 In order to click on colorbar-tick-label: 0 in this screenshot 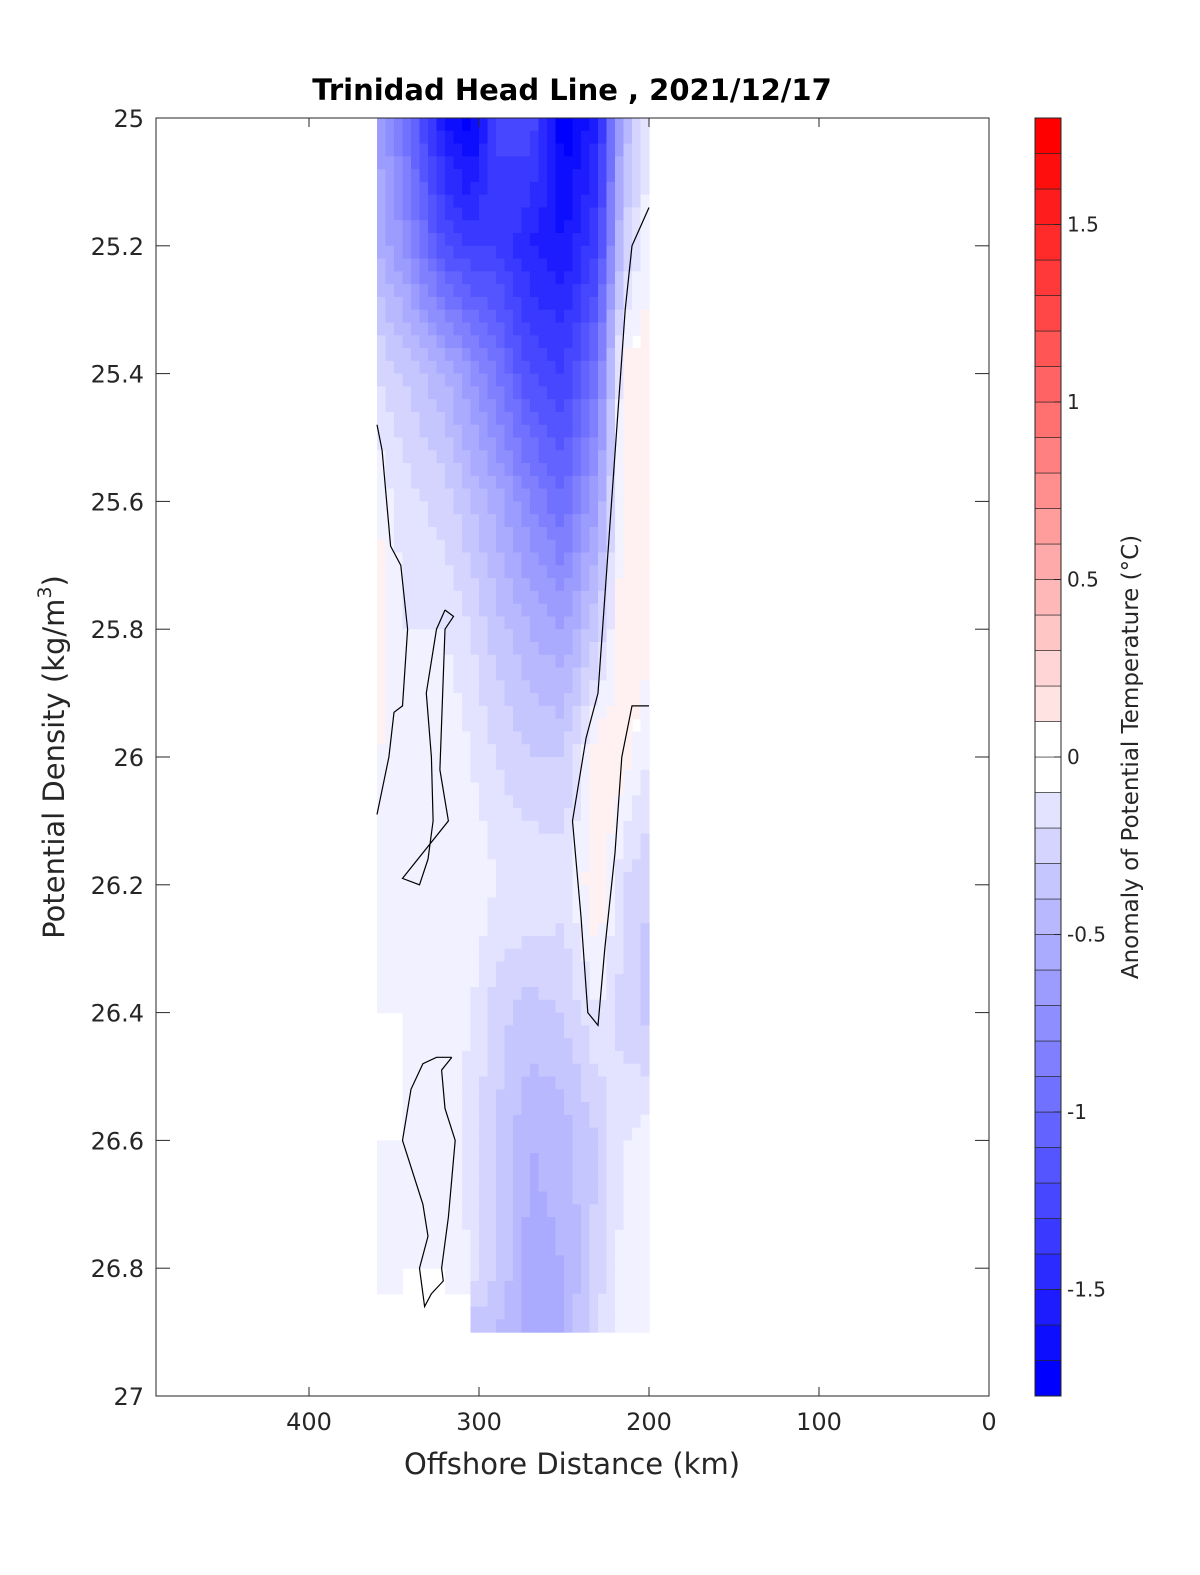, I will do `click(1073, 757)`.